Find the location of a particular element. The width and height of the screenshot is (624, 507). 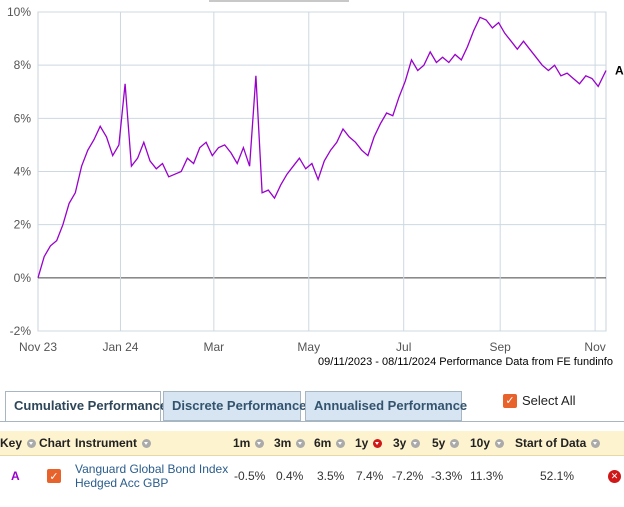

header-start-of-data: Start of Data is located at coordinates (558, 443).